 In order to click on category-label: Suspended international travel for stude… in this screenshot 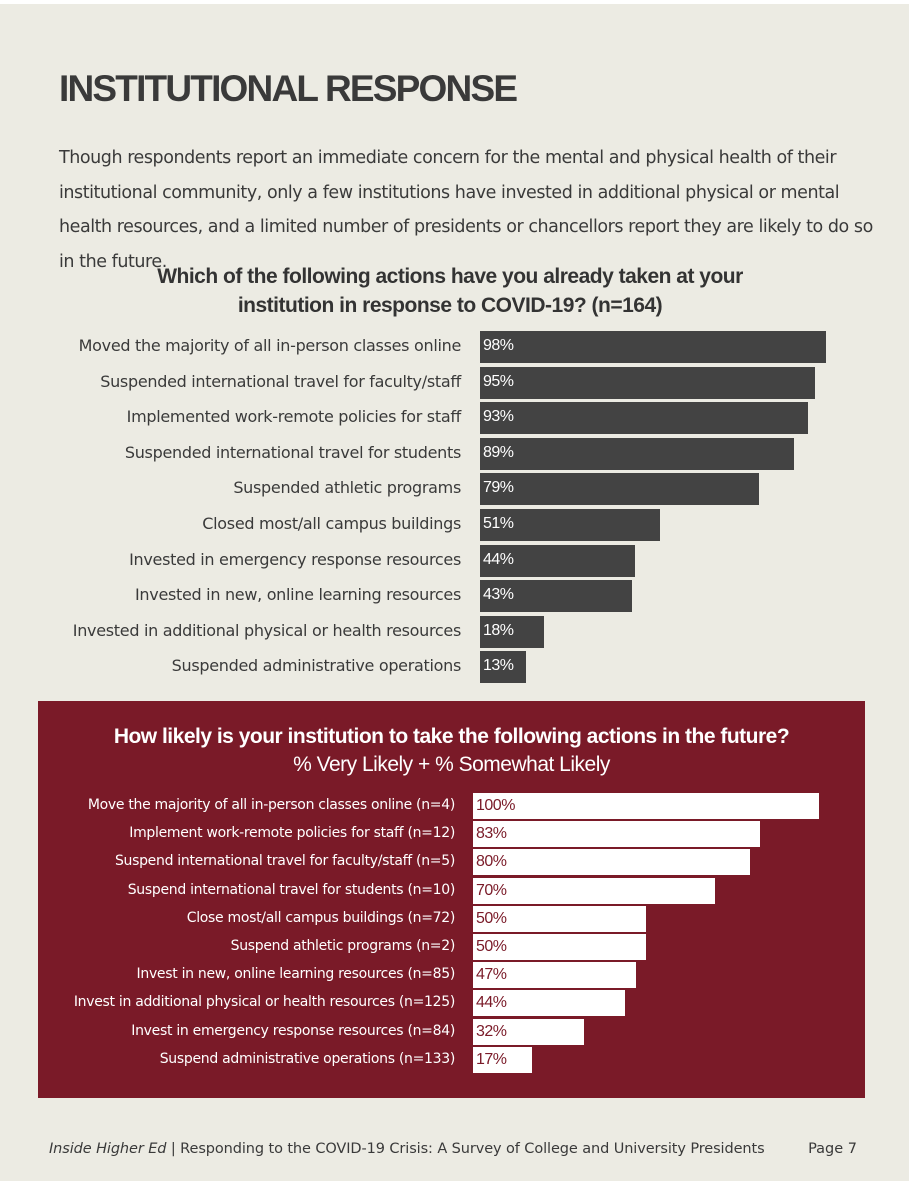, I will do `click(292, 452)`.